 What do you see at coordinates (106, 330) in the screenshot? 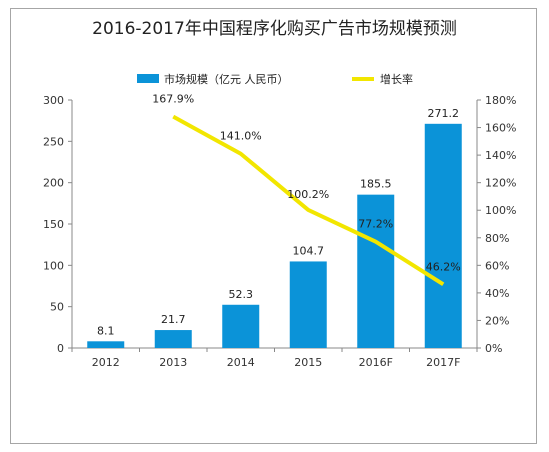
I see `bar-value-label: 8.1` at bounding box center [106, 330].